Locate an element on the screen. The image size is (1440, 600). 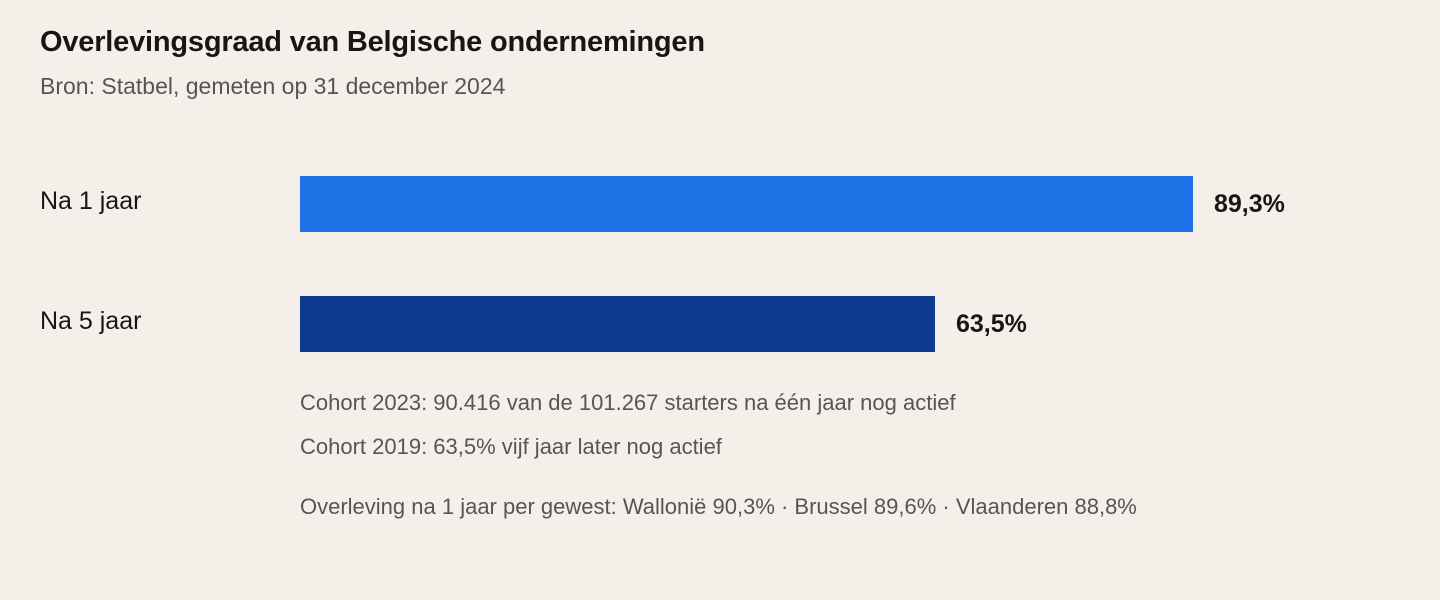
bar-5-year is located at coordinates (617, 324).